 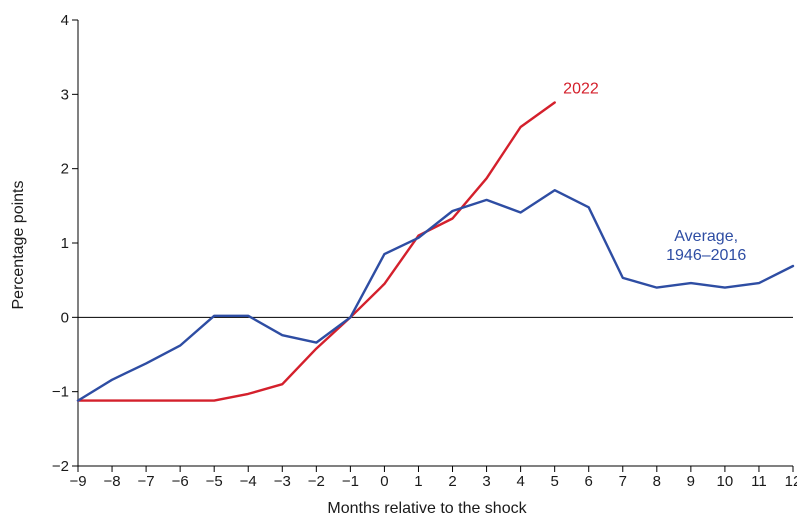 What do you see at coordinates (65, 94) in the screenshot?
I see `y-tick-label: 3` at bounding box center [65, 94].